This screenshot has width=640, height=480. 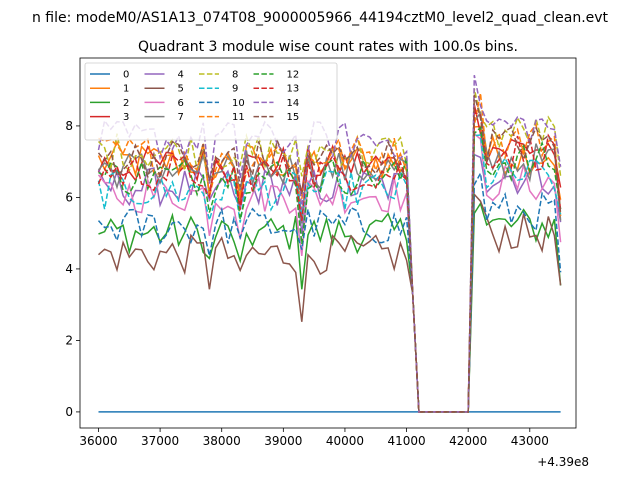 What do you see at coordinates (126, 75) in the screenshot?
I see `legend-label-0: 0` at bounding box center [126, 75].